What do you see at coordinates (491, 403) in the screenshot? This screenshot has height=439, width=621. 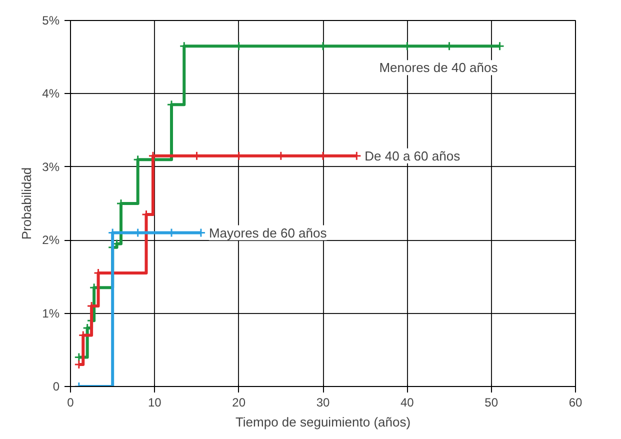 I see `x-tick-label: 50` at bounding box center [491, 403].